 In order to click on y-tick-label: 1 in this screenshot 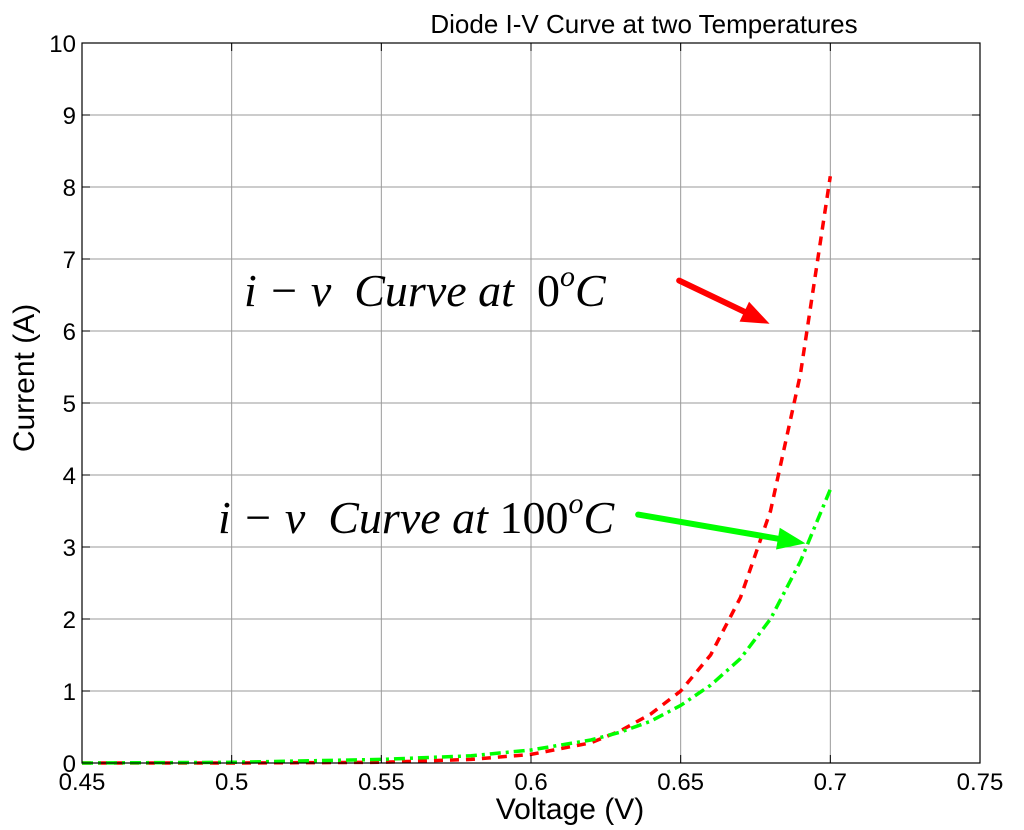, I will do `click(69, 692)`.